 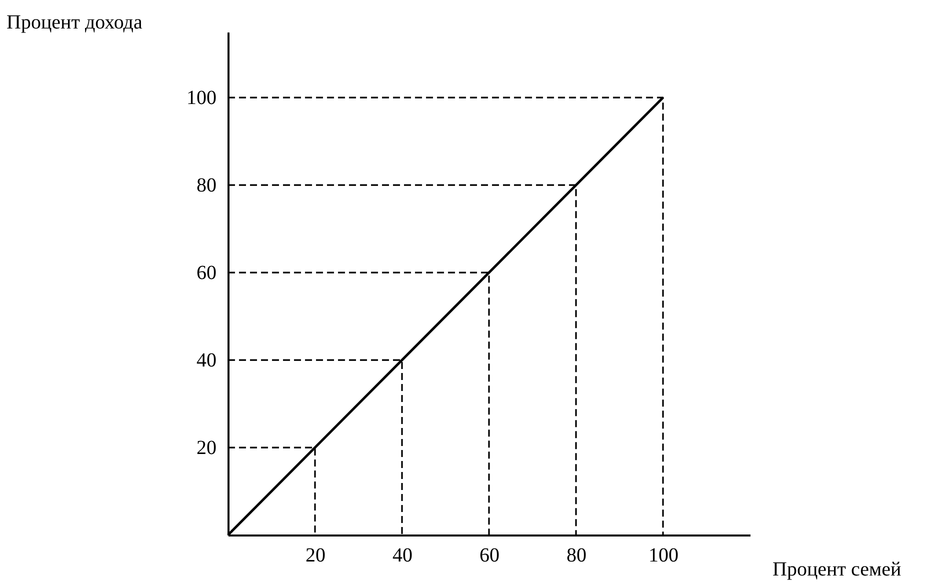 I want to click on y-tick-label: 40, so click(x=206, y=361).